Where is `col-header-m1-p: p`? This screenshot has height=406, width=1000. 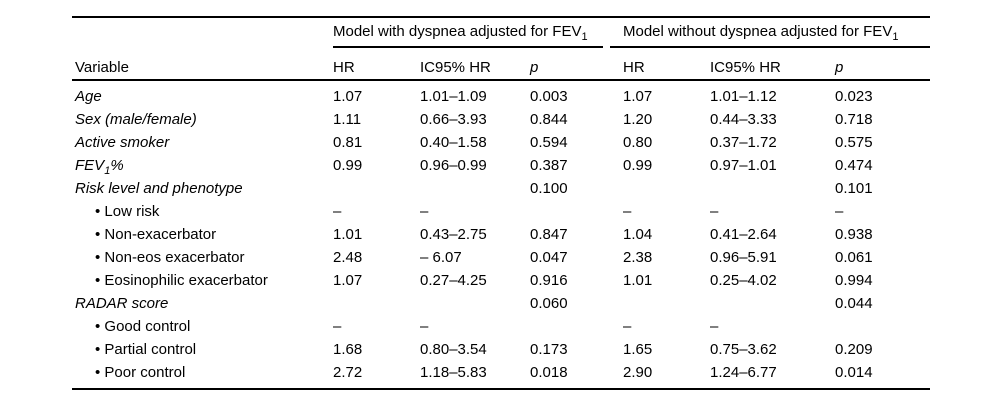
col-header-m1-p: p is located at coordinates (534, 67).